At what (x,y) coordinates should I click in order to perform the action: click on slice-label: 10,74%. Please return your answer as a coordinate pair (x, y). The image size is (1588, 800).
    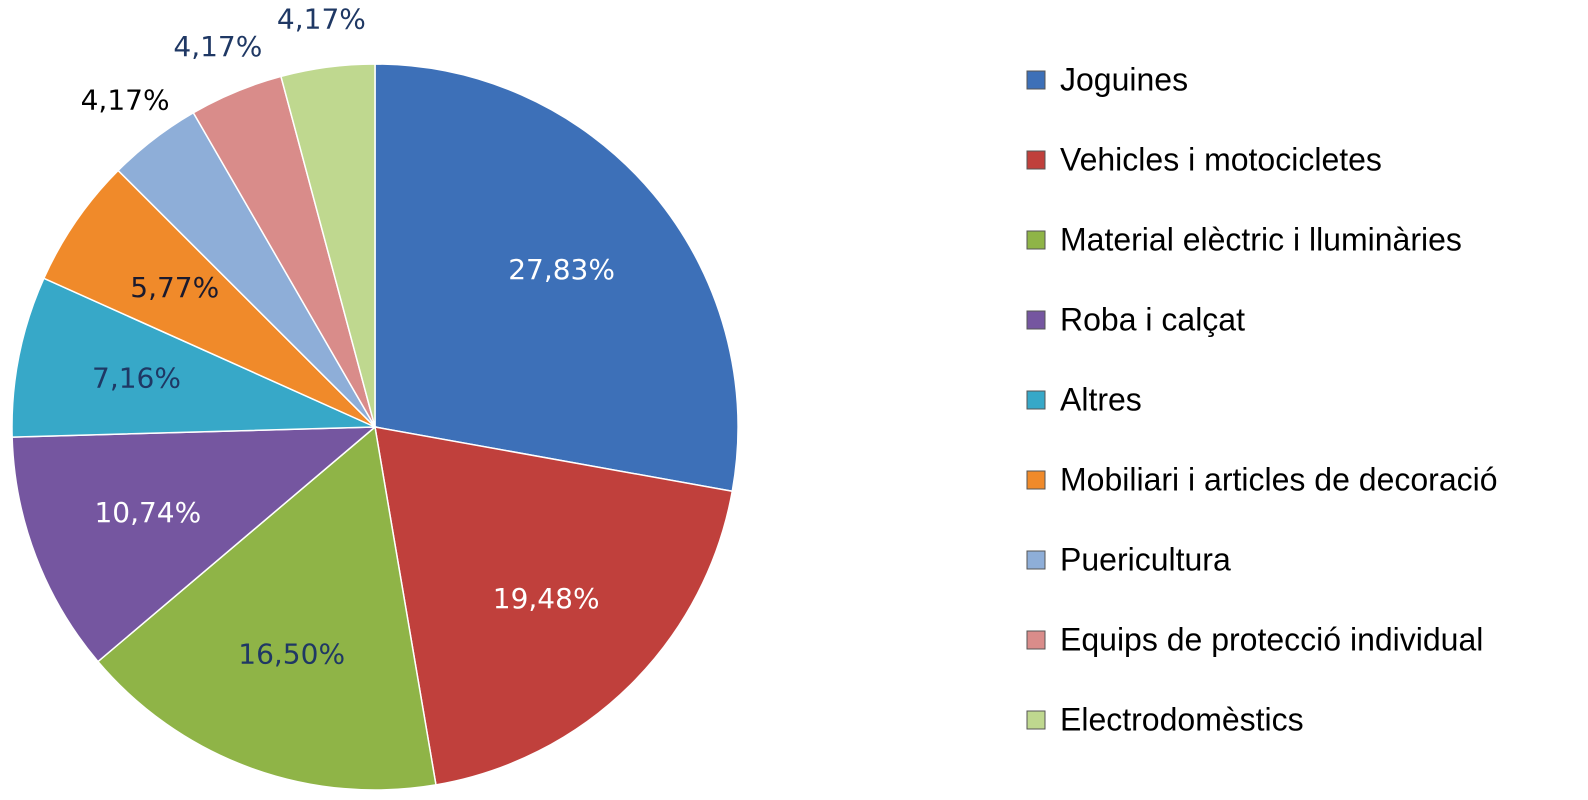
    Looking at the image, I should click on (147, 512).